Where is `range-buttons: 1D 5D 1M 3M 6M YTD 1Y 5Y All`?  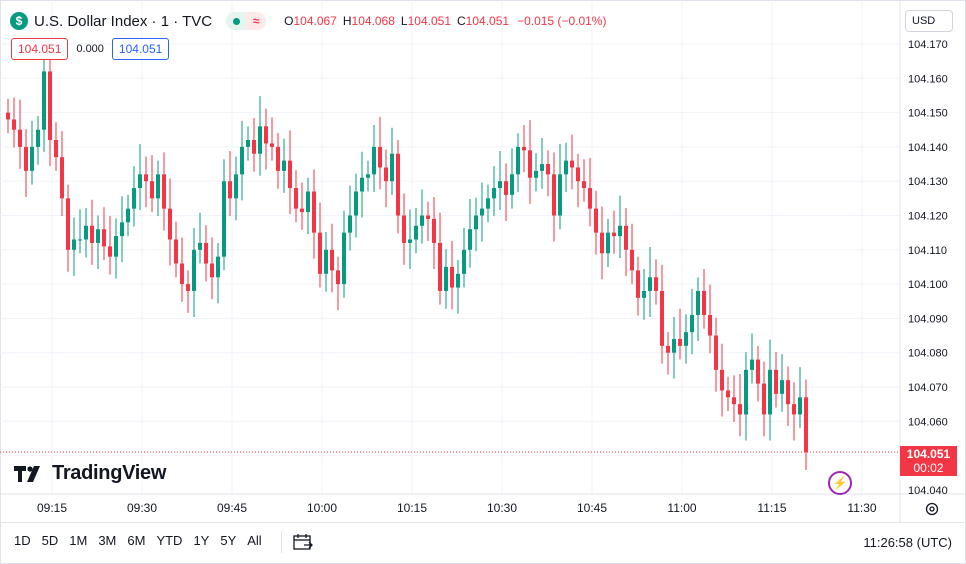 range-buttons: 1D 5D 1M 3M 6M YTD 1Y 5Y All is located at coordinates (139, 540).